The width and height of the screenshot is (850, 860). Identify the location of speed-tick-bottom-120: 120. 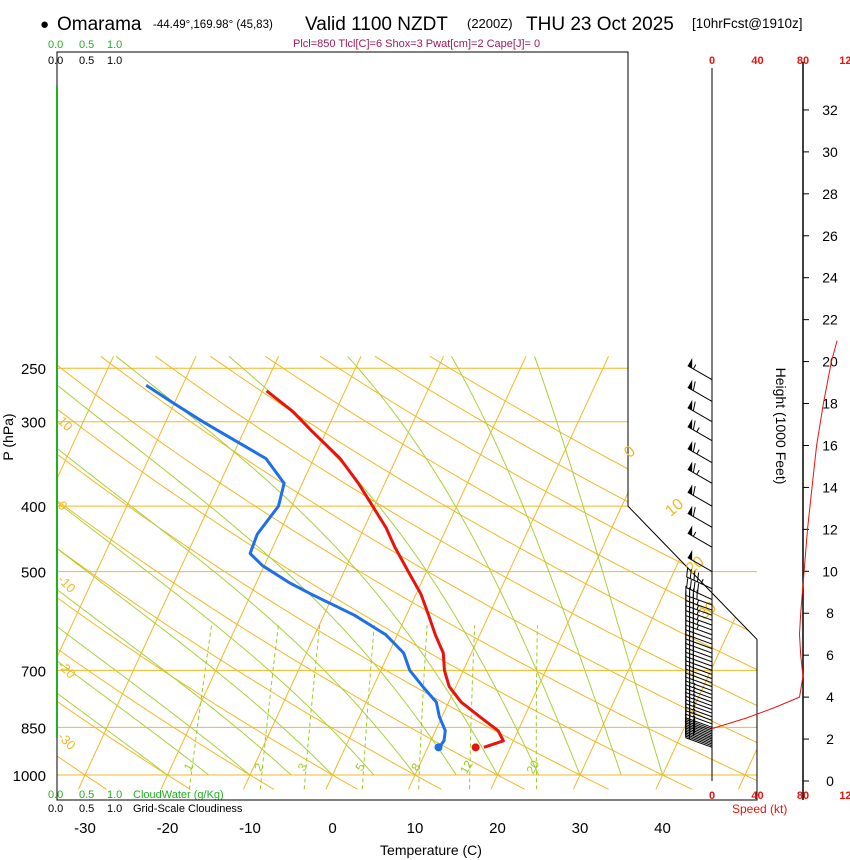
(844, 796).